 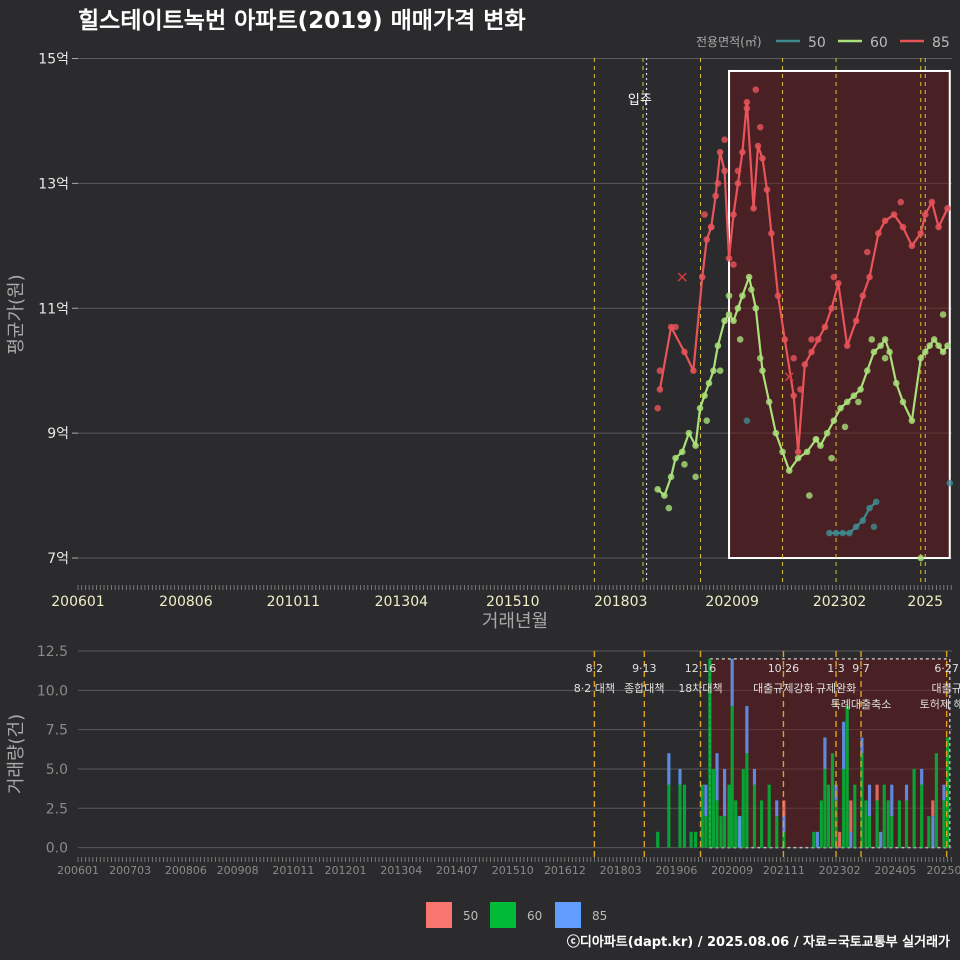 I want to click on legend-title: 전용면적(㎡), so click(x=729, y=42).